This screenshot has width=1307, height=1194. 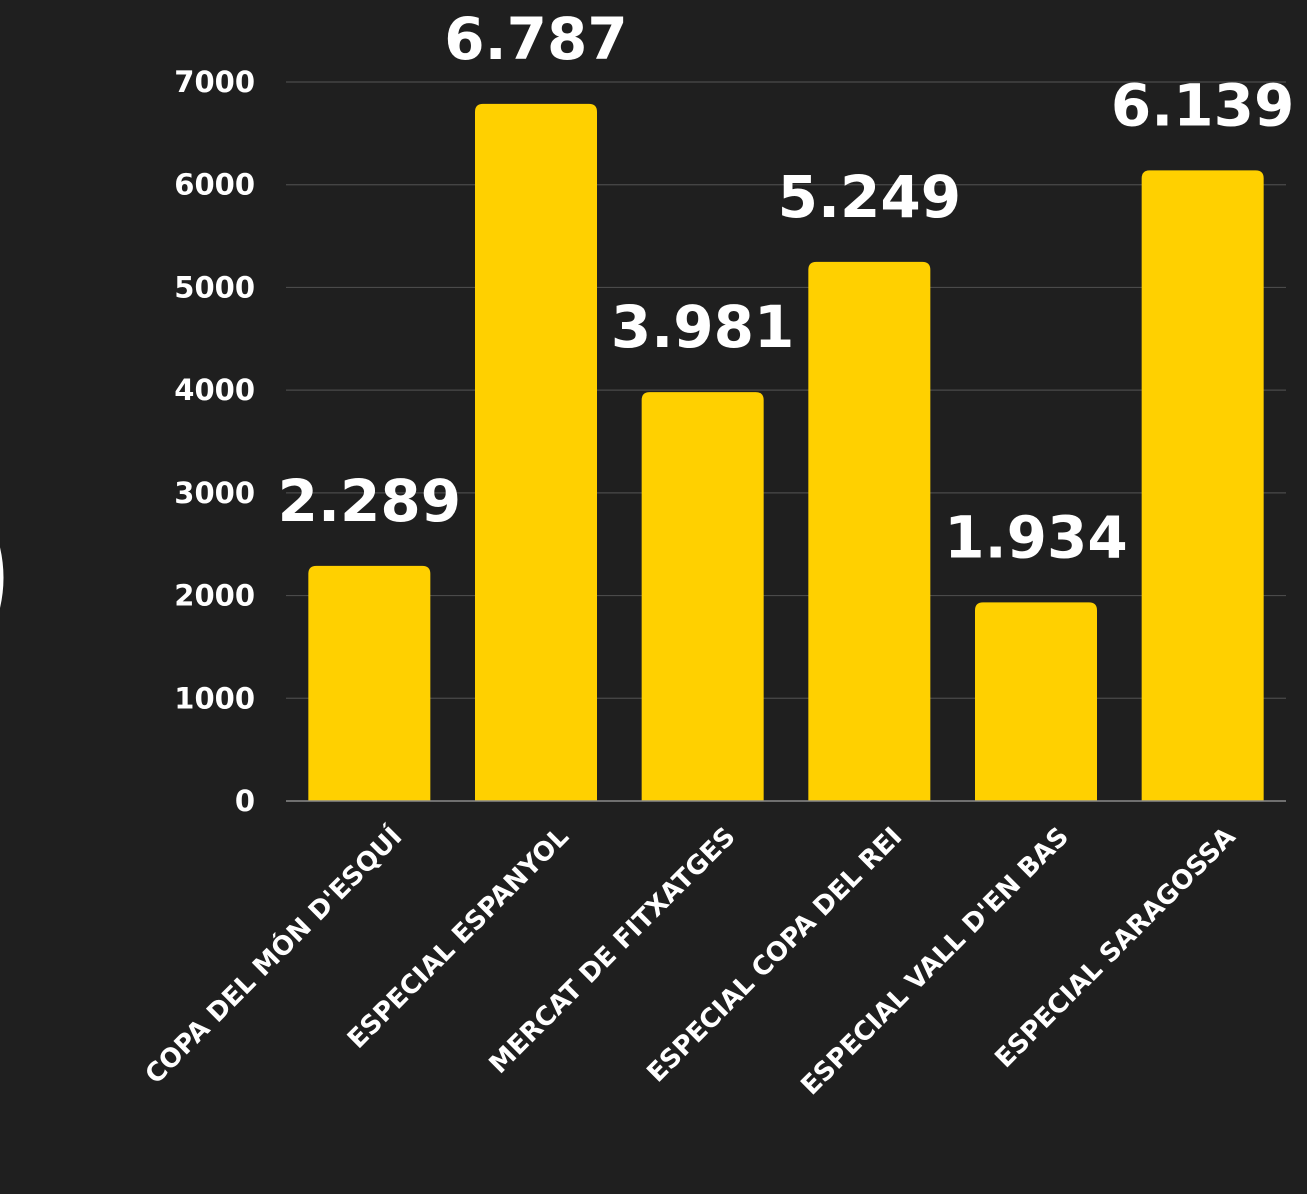 I want to click on cropped-edge-mark, so click(x=2, y=577).